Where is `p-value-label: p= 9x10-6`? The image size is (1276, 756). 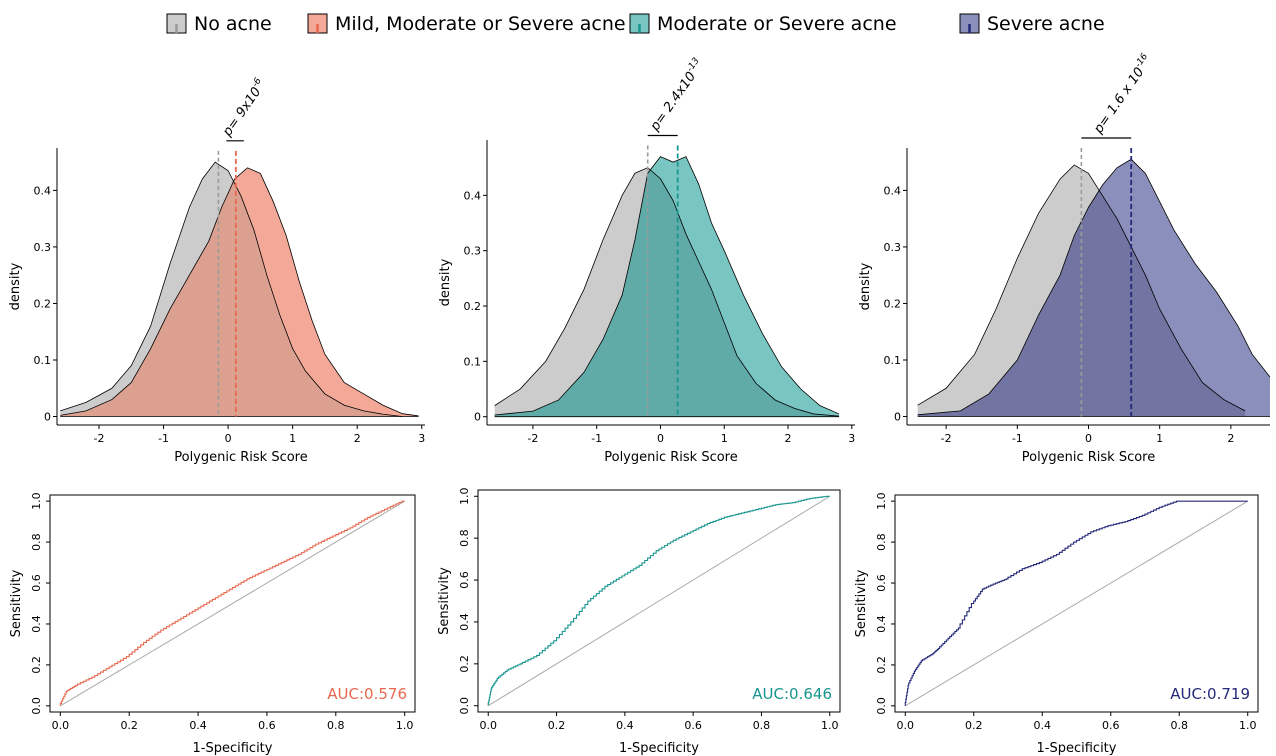
p-value-label: p= 9x10-6 is located at coordinates (244, 108).